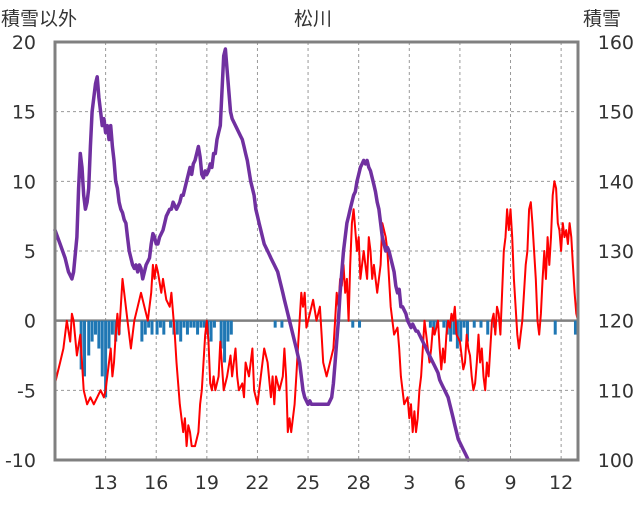 The image size is (636, 505). I want to click on x-tick-label-5: 28, so click(359, 483).